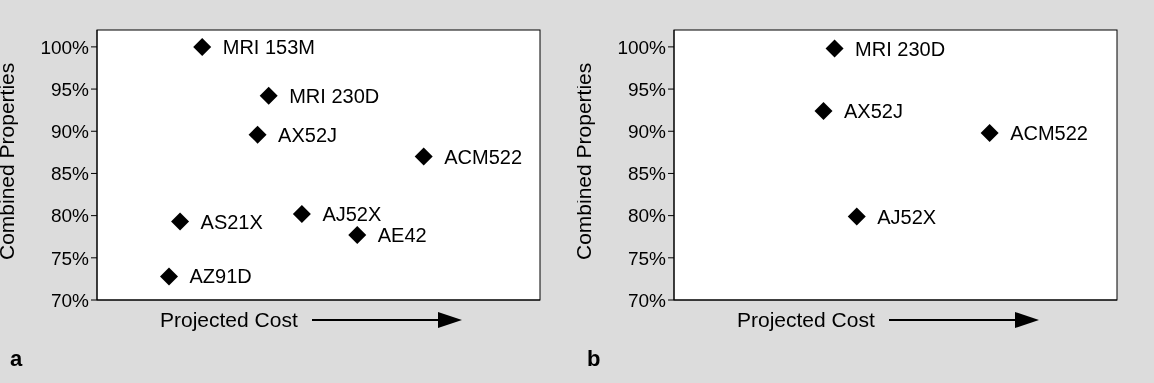 This screenshot has height=383, width=1154. I want to click on series-label: AS21X, so click(231, 221).